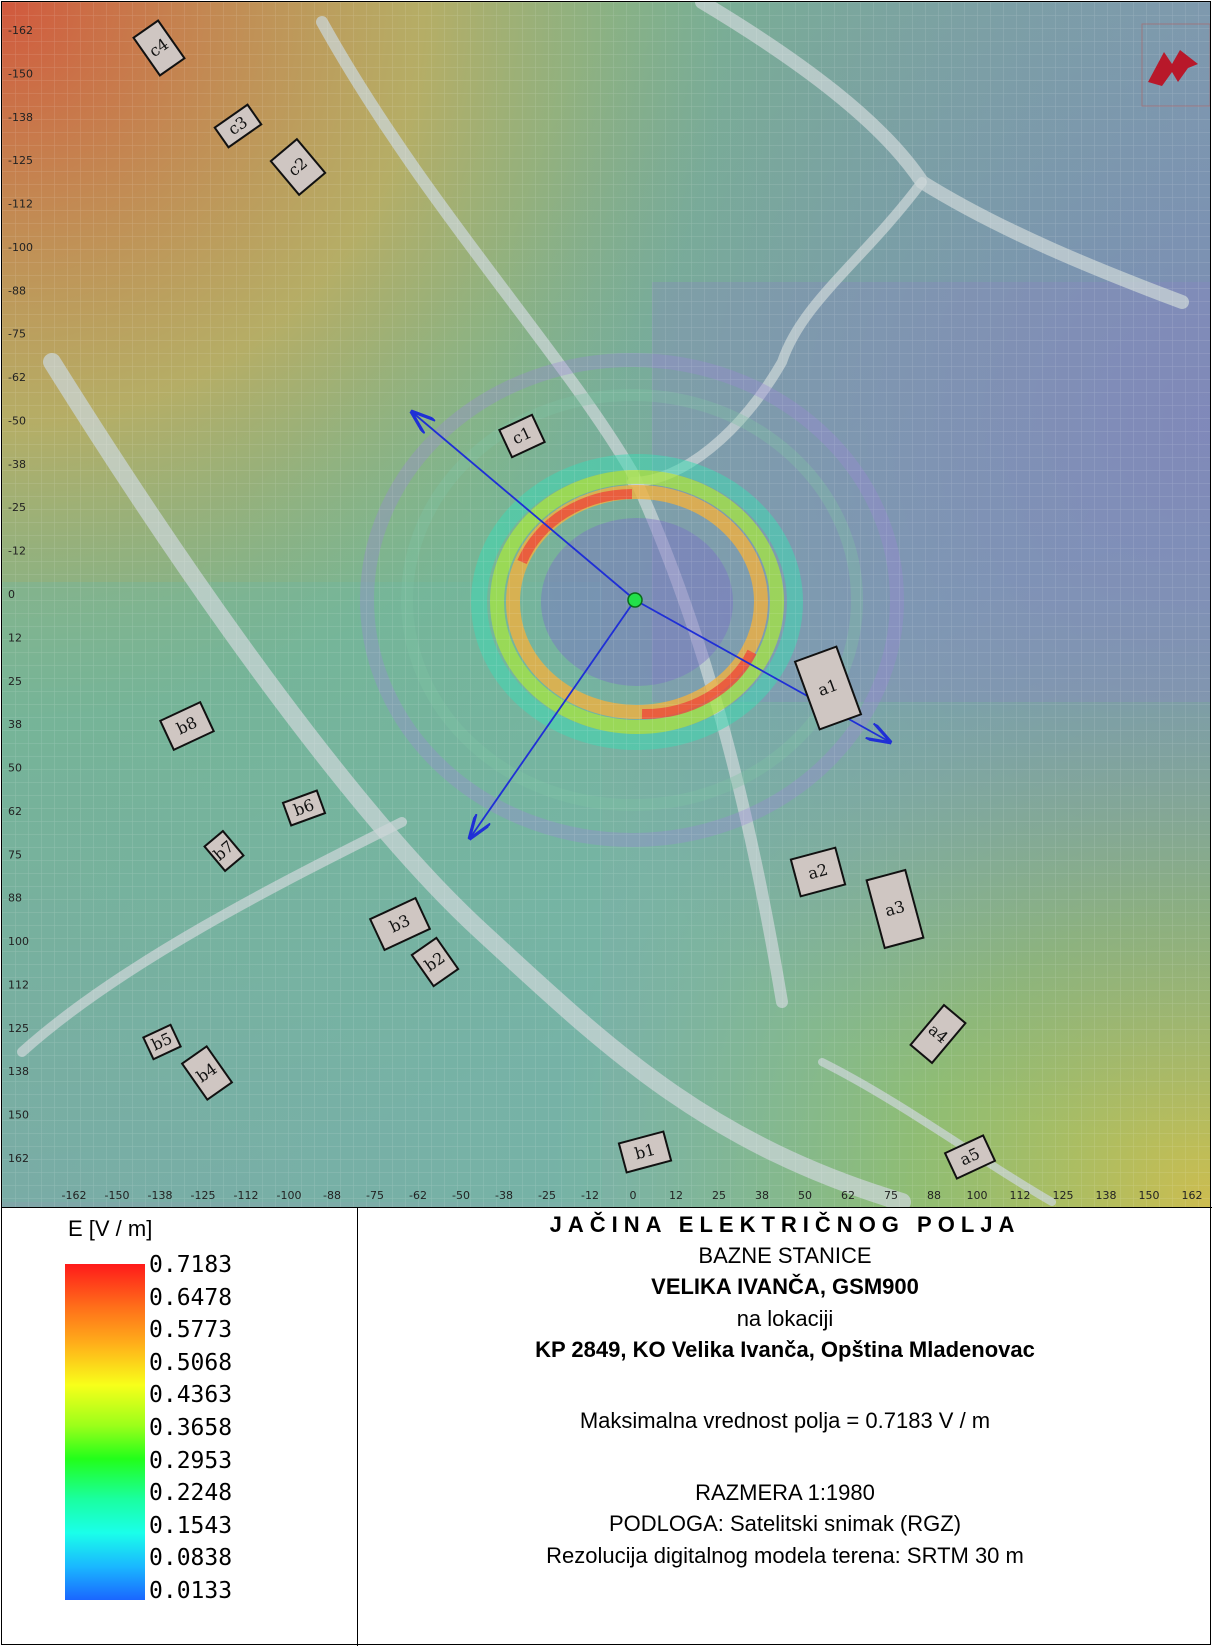  What do you see at coordinates (828, 688) in the screenshot?
I see `building-a1: a1` at bounding box center [828, 688].